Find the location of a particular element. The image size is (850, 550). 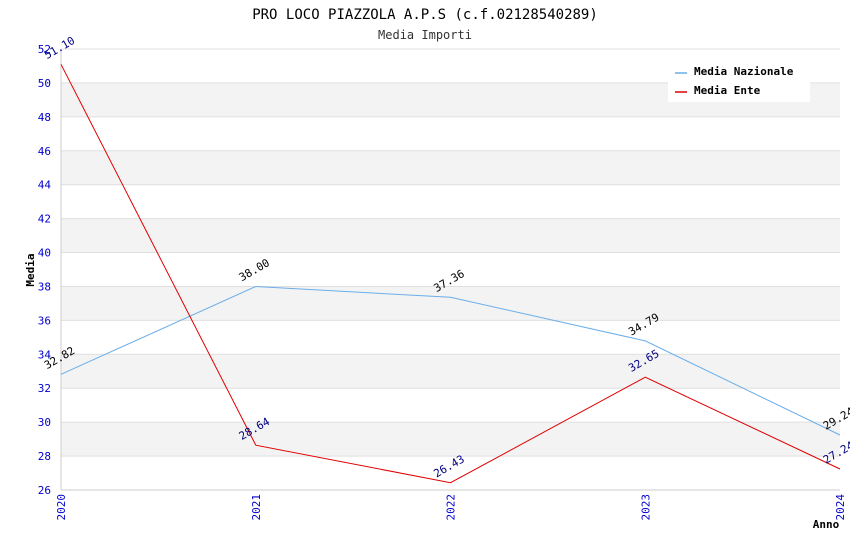

y-tick-label: 32 is located at coordinates (44, 388).